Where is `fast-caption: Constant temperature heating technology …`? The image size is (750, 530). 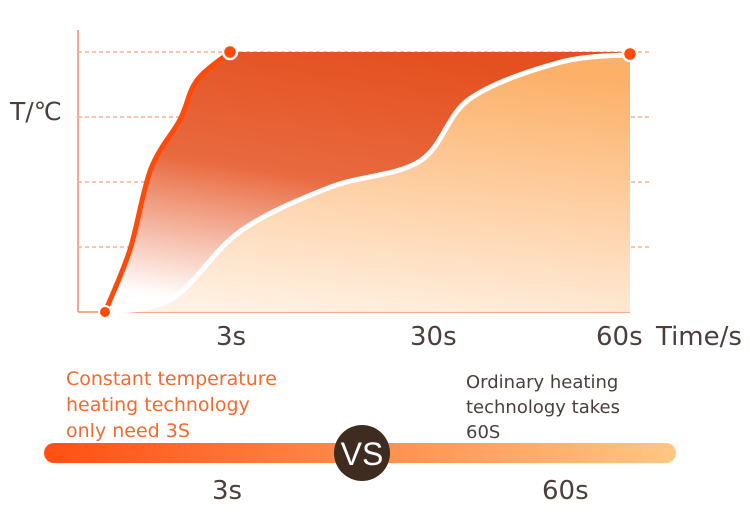
fast-caption: Constant temperature heating technology … is located at coordinates (171, 405).